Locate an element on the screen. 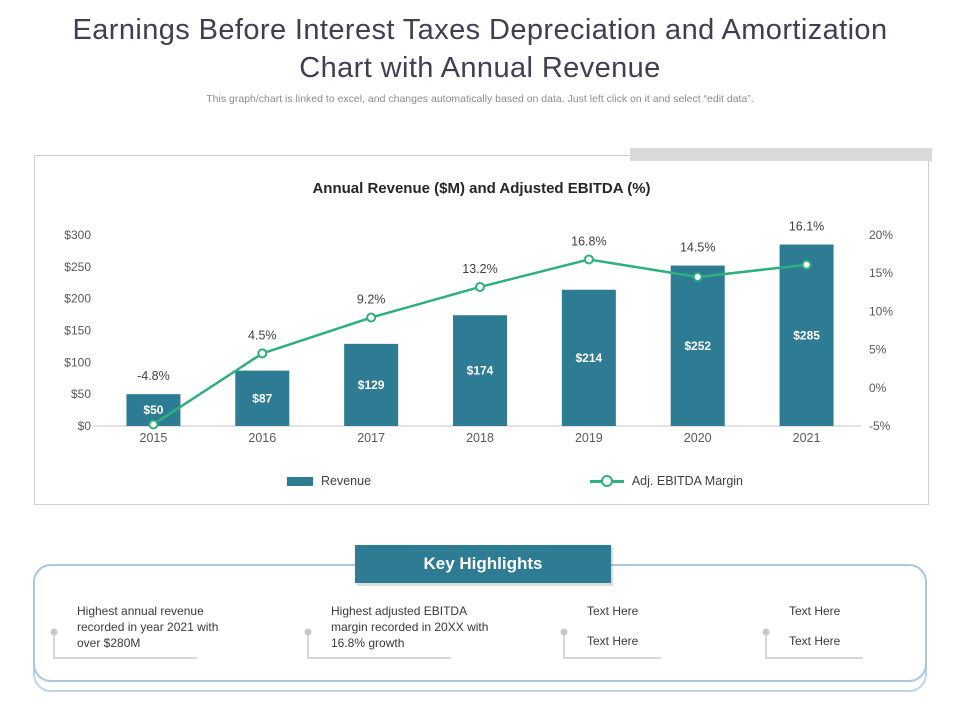 The height and width of the screenshot is (720, 960). ebitda-value-label: 14.5% is located at coordinates (697, 248).